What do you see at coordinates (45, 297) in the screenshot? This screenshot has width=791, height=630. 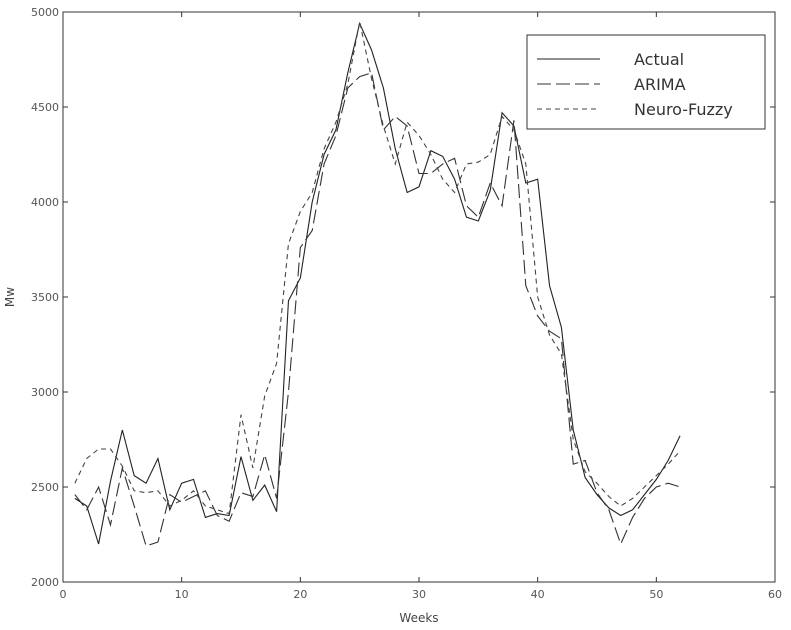 I see `y-tick-label: 3500` at bounding box center [45, 297].